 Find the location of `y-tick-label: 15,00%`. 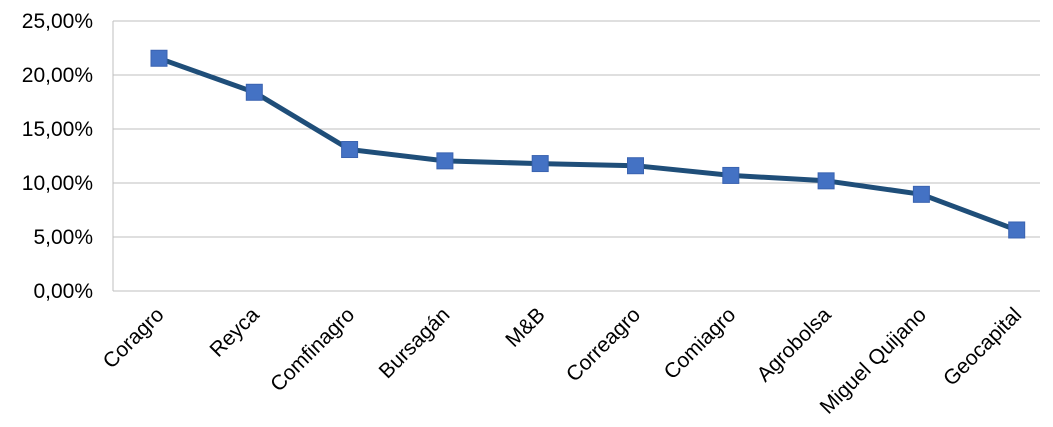

y-tick-label: 15,00% is located at coordinates (57, 129).